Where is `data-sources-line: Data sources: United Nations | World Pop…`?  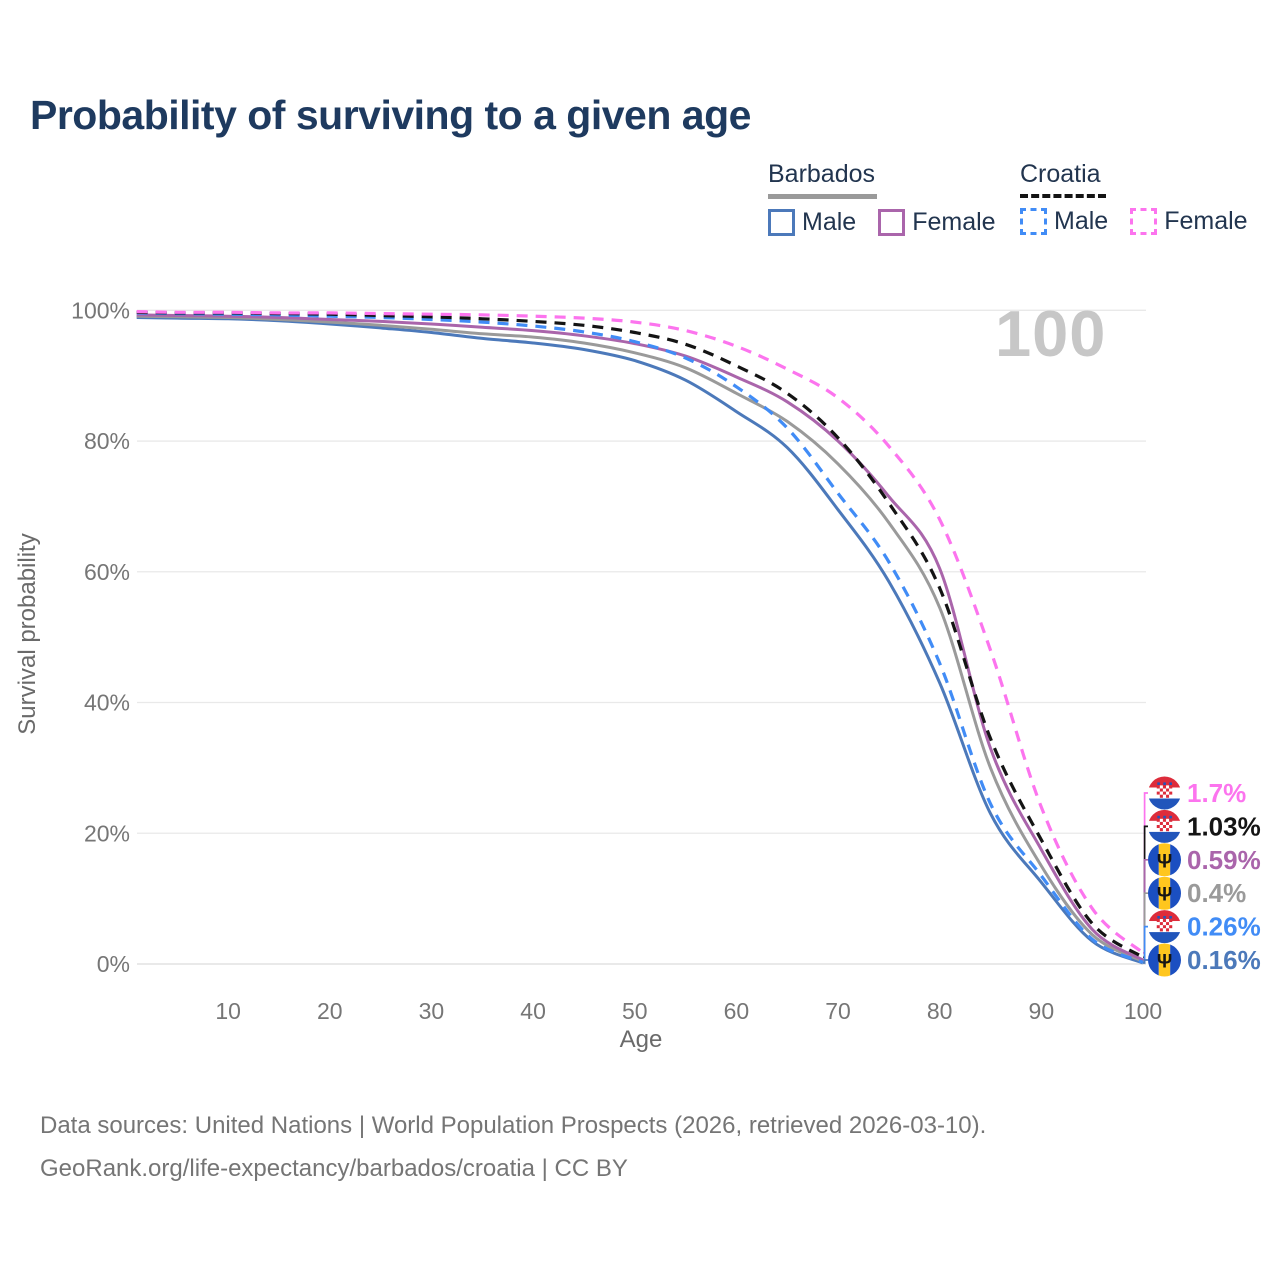
data-sources-line: Data sources: United Nations | World Pop… is located at coordinates (513, 1125).